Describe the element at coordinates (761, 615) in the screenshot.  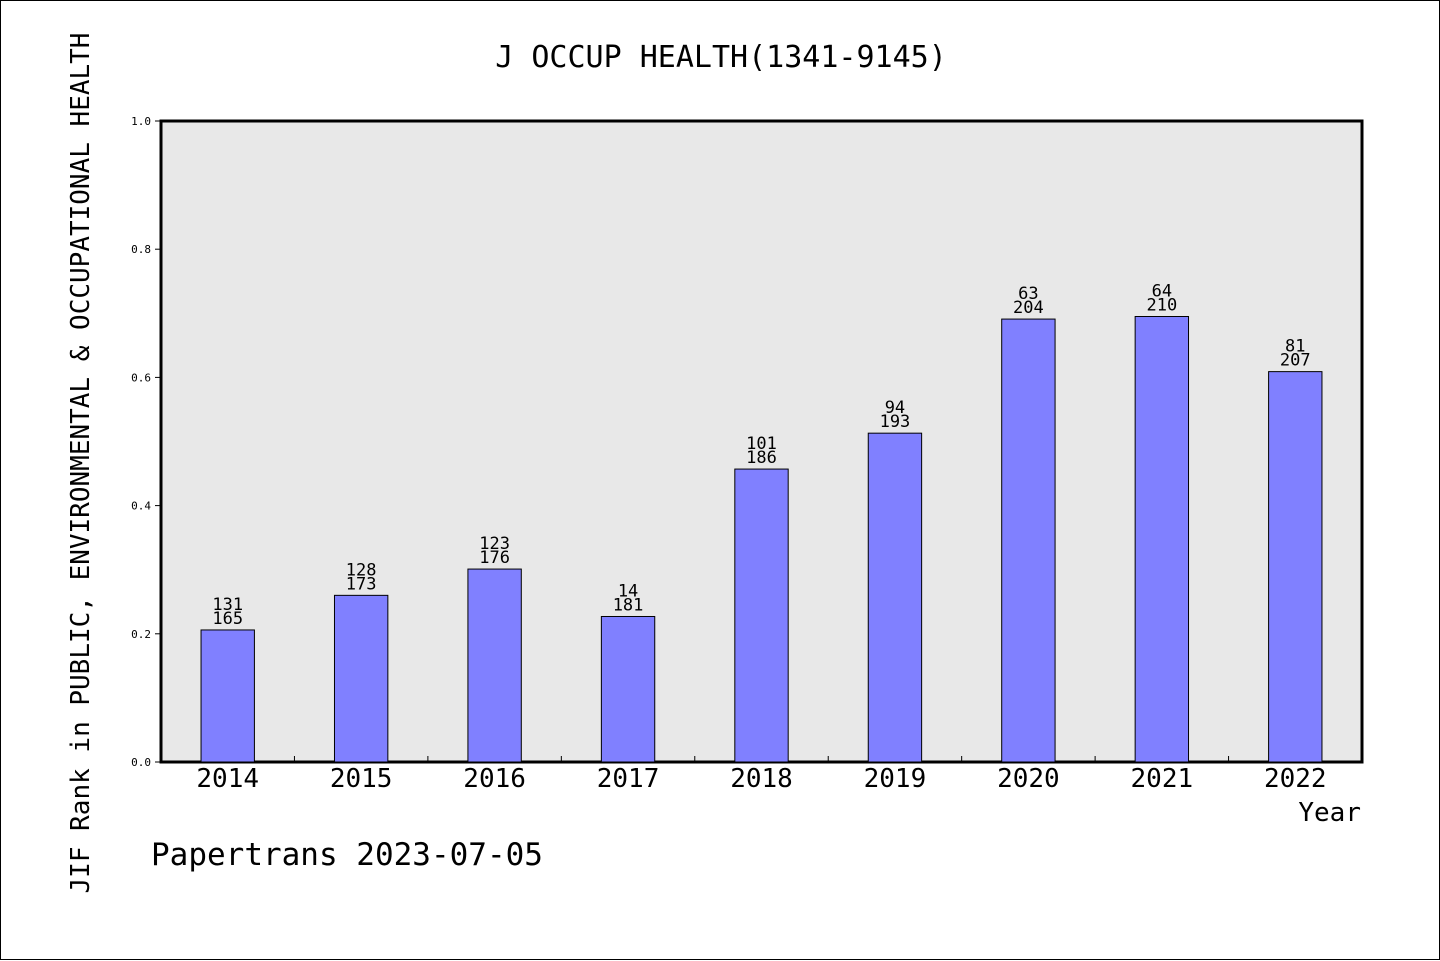
I see `bar-2018` at that location.